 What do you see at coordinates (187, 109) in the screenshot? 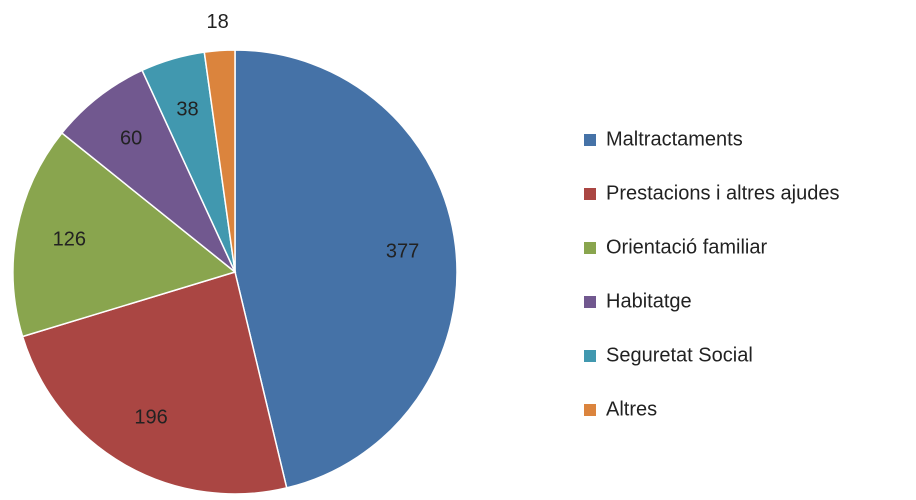
I see `data-label: 38` at bounding box center [187, 109].